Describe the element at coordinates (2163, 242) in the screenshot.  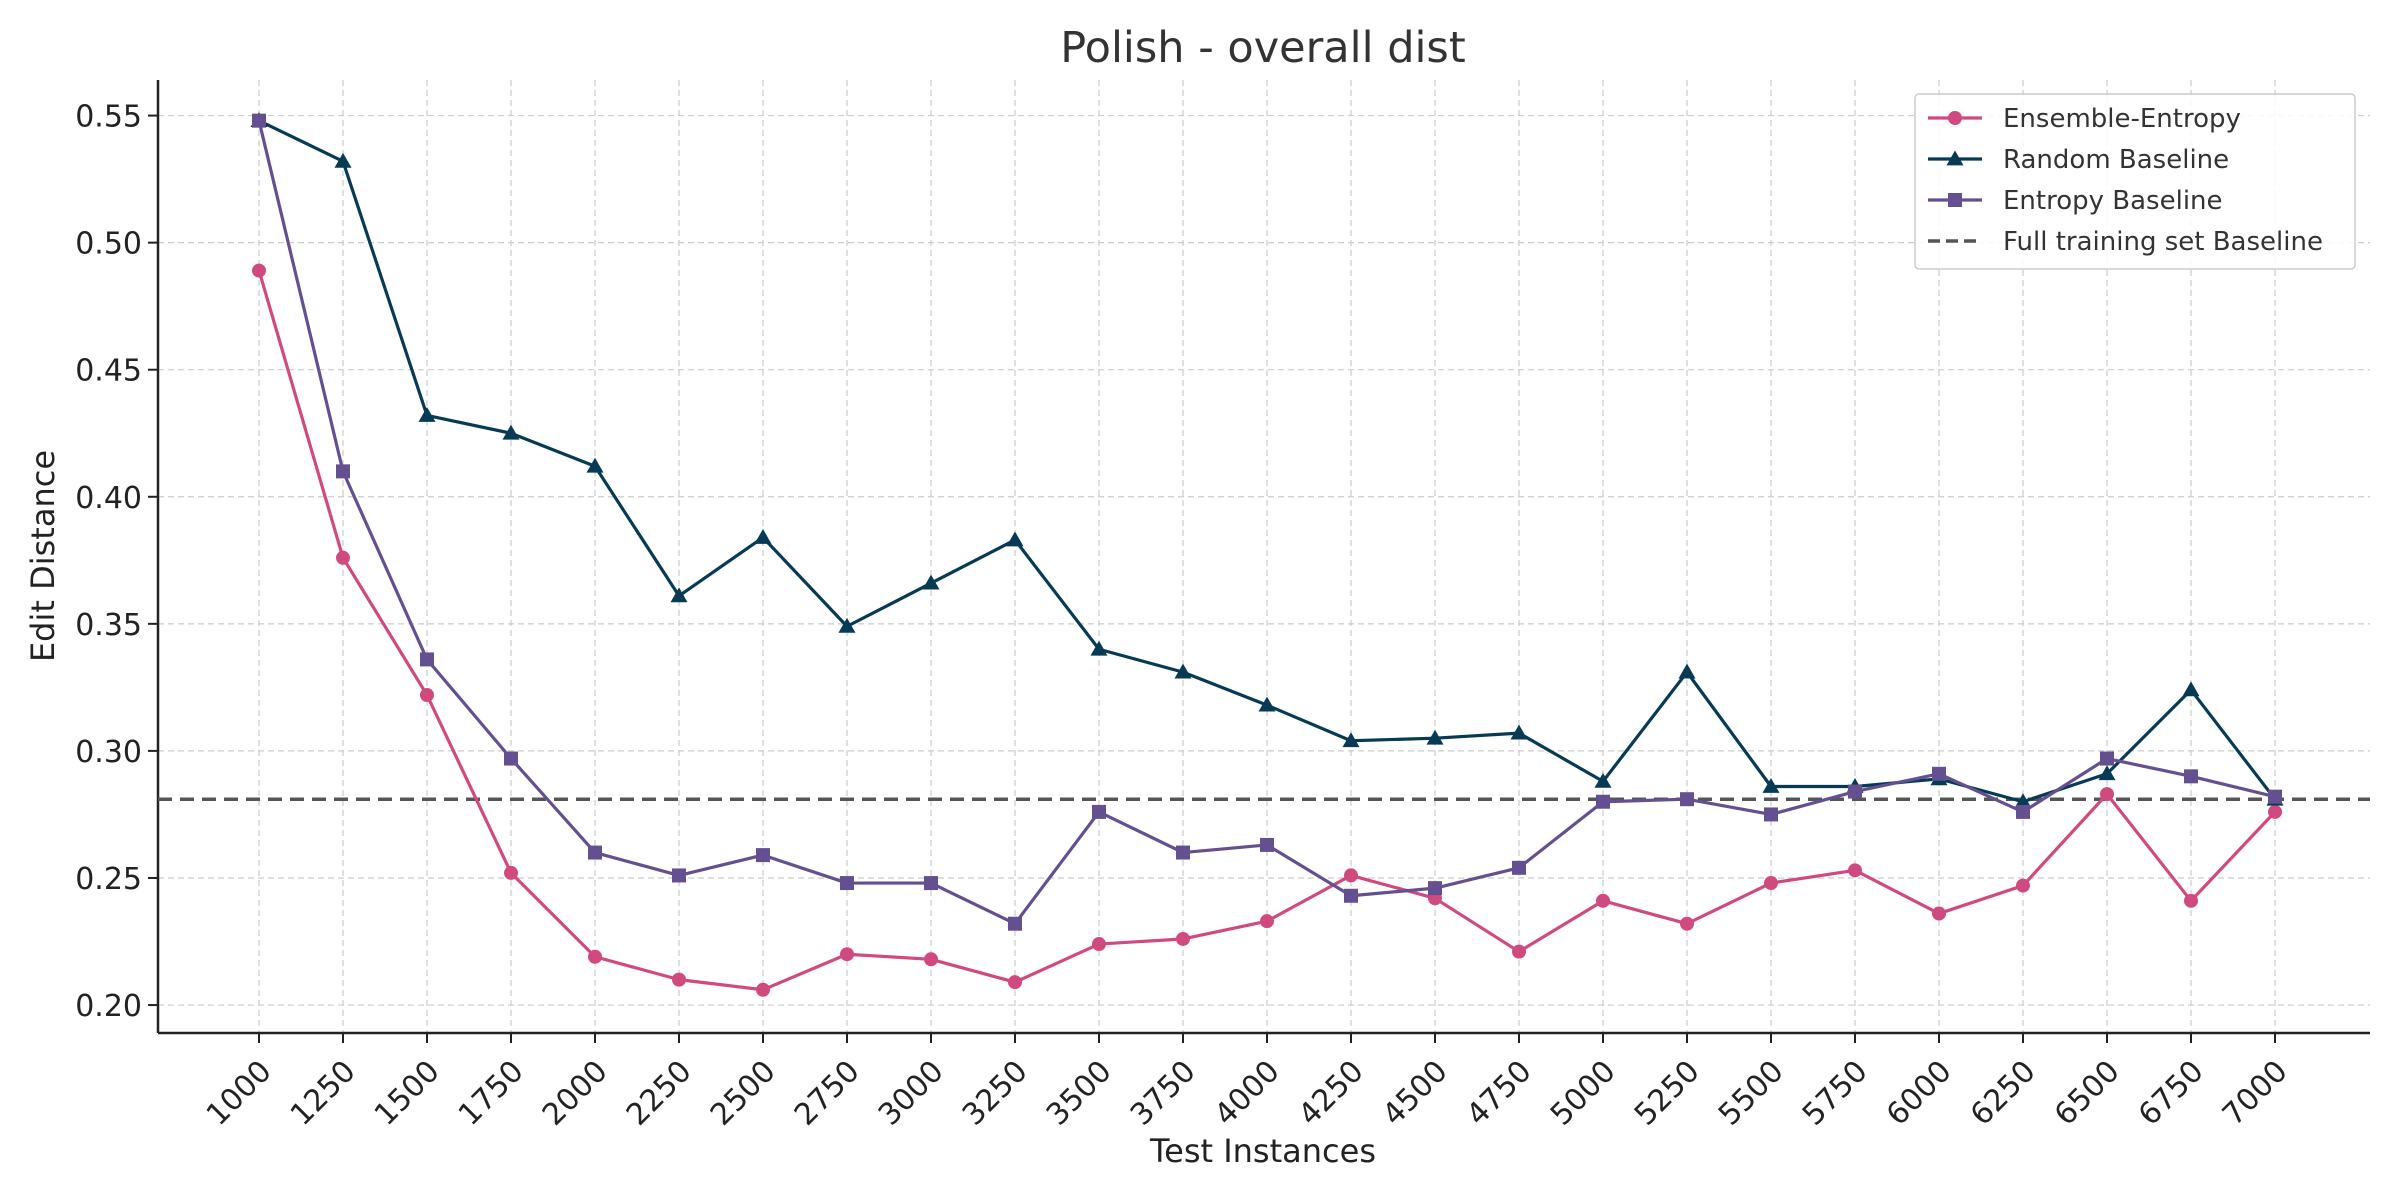
I see `legend-label: Full training set Baseline` at that location.